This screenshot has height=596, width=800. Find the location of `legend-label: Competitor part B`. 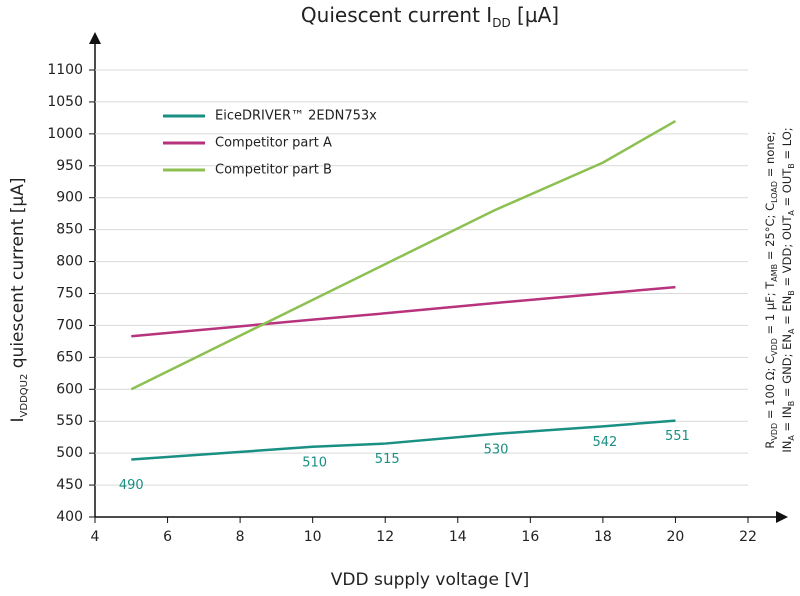

legend-label: Competitor part B is located at coordinates (273, 170).